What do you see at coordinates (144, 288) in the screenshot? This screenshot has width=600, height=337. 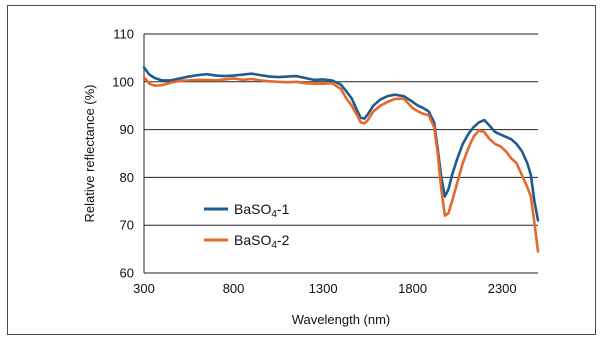 I see `x-tick-label: 300` at bounding box center [144, 288].